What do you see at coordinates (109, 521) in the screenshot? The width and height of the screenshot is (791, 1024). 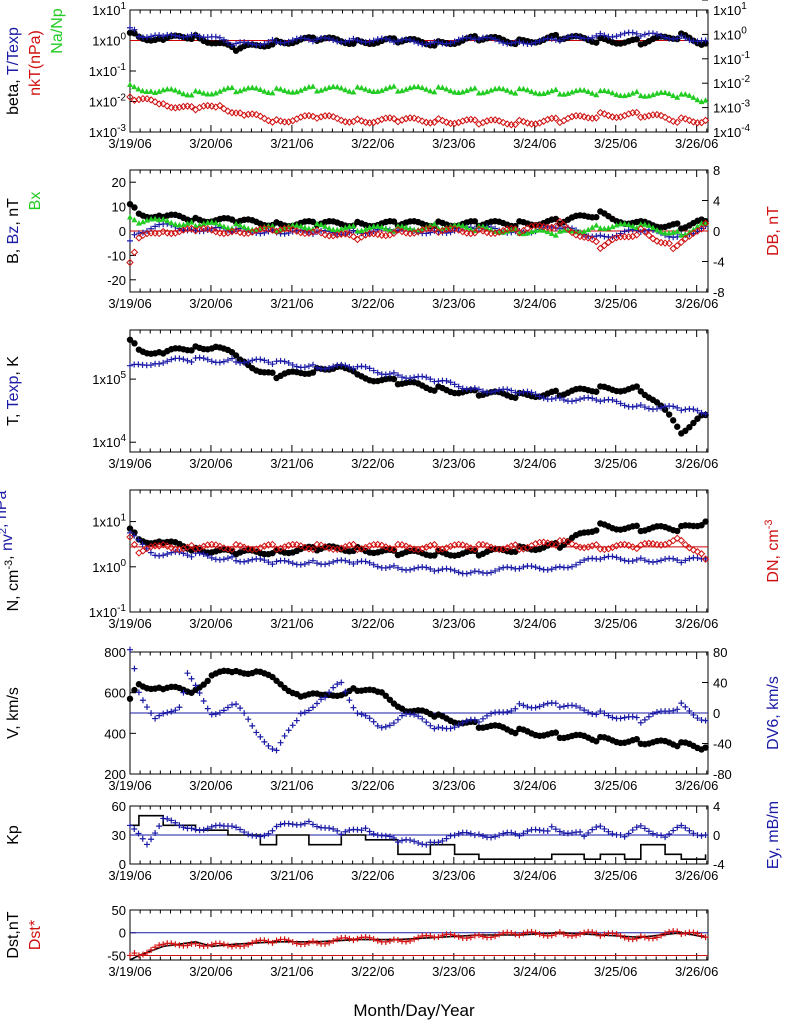 I see `y-left-tick-label: 1x10¹` at bounding box center [109, 521].